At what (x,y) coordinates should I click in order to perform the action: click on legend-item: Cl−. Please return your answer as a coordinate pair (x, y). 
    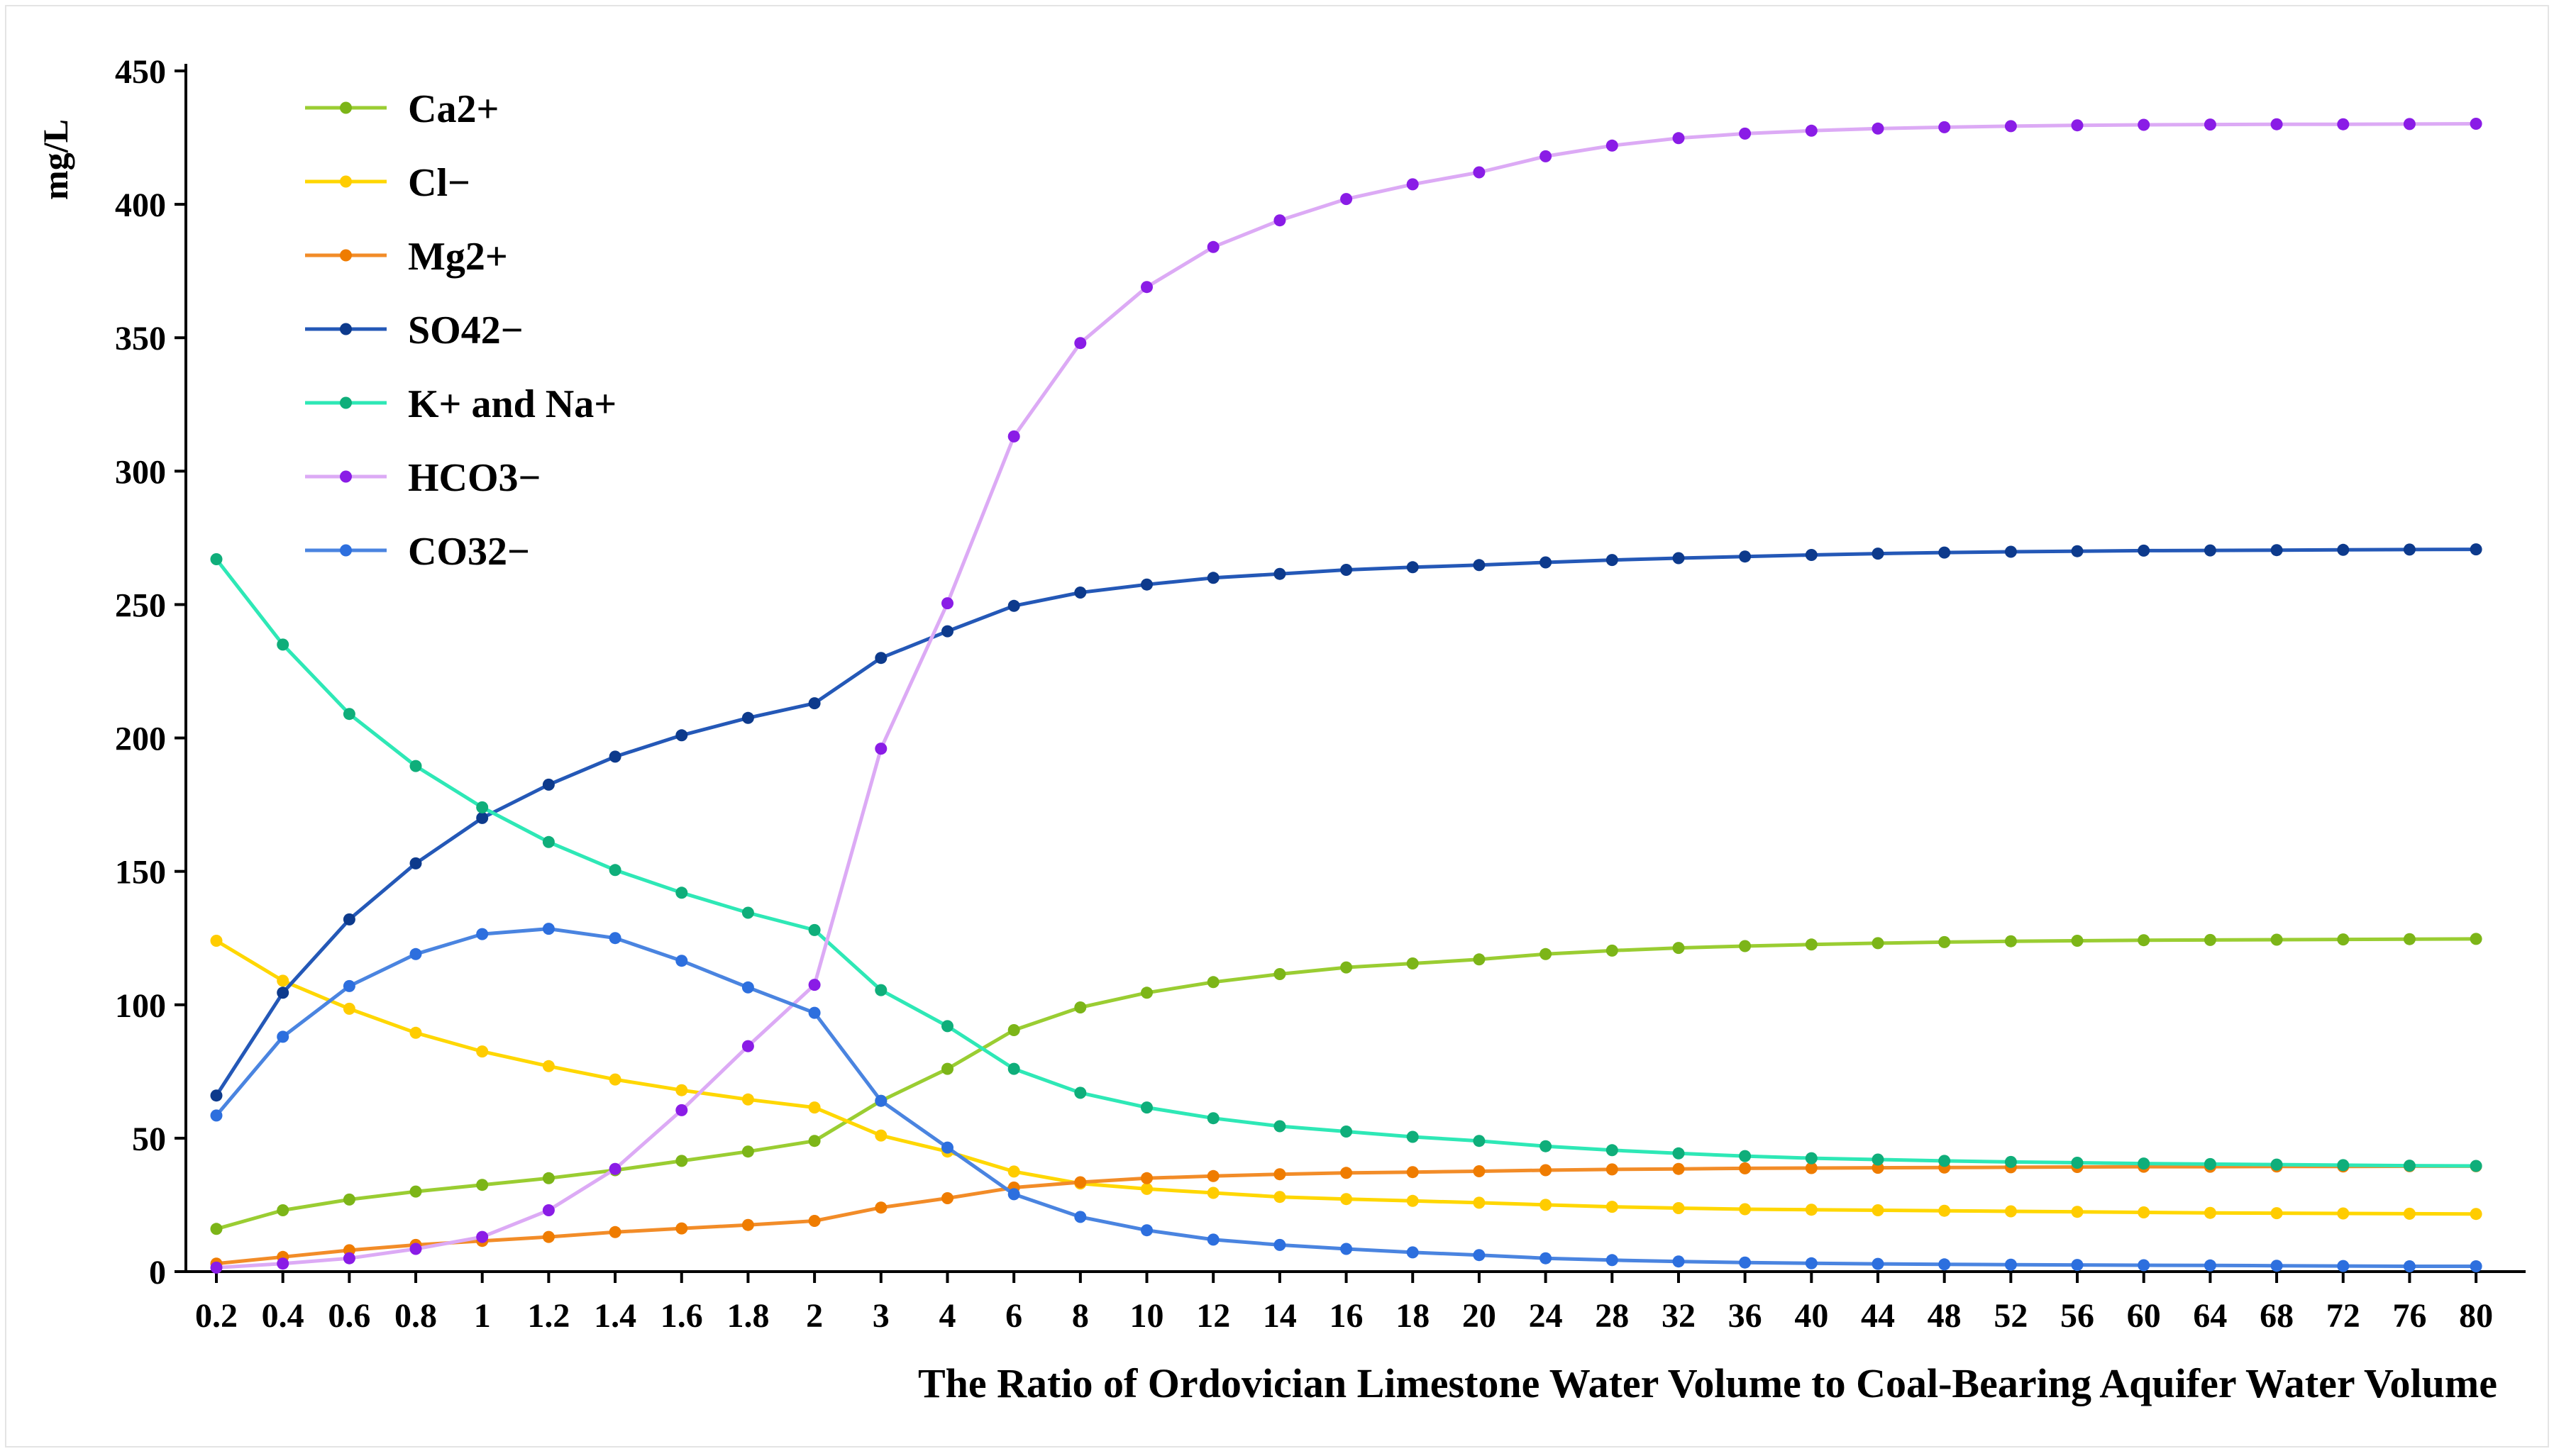
    Looking at the image, I should click on (387, 183).